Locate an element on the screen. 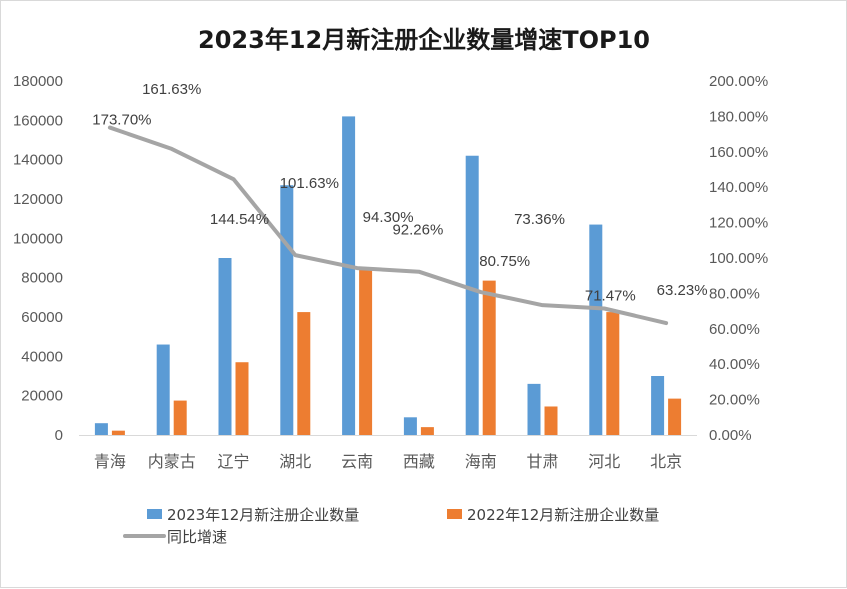 The height and width of the screenshot is (589, 847). category-label: 海南 is located at coordinates (481, 461).